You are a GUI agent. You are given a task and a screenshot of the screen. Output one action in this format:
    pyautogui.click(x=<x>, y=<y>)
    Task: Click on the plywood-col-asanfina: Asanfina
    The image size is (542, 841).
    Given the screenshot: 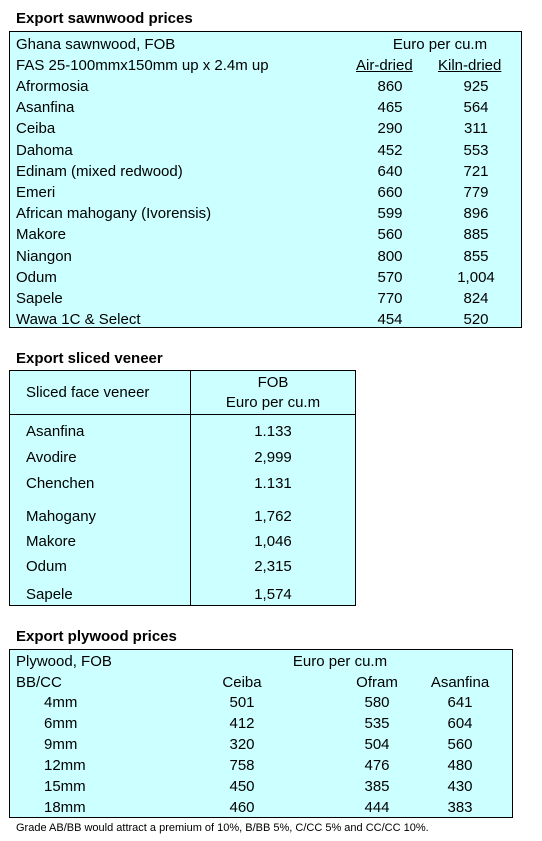 What is the action you would take?
    pyautogui.click(x=460, y=682)
    